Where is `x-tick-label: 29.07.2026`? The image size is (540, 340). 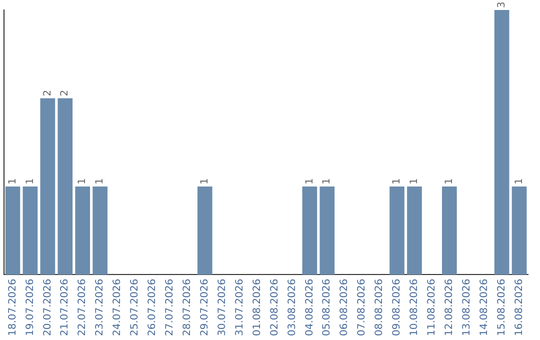
x-tick-label: 29.07.2026 is located at coordinates (204, 307).